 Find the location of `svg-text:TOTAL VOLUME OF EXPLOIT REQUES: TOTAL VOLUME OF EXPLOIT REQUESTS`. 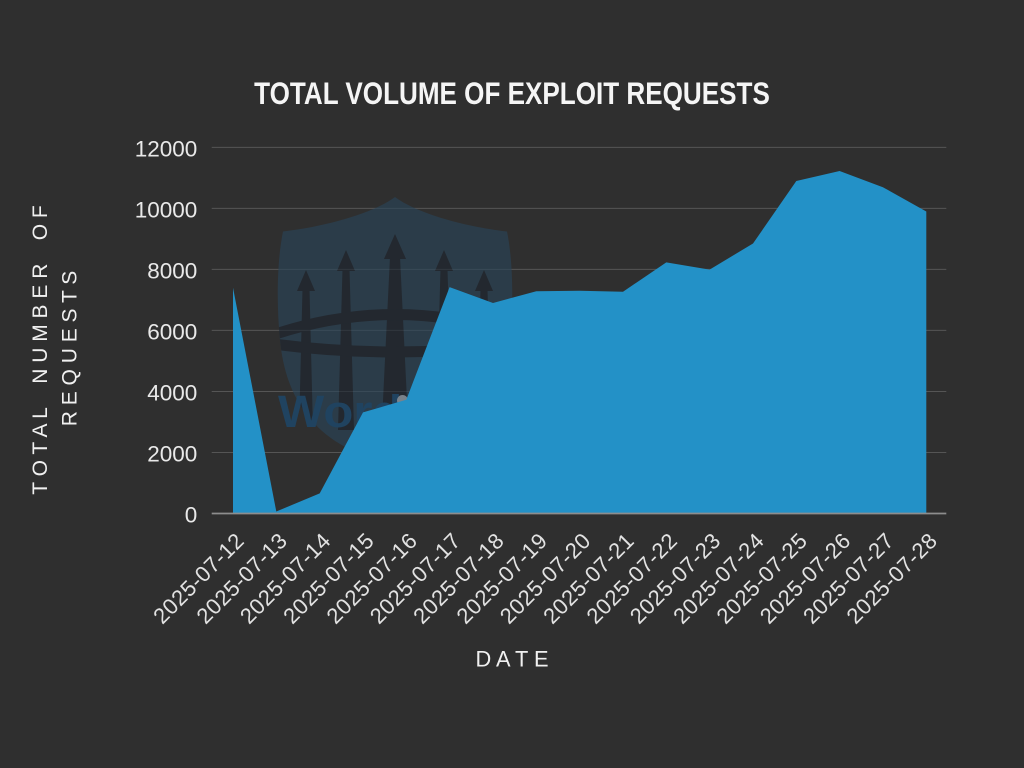

svg-text:TOTAL VOLUME OF EXPLOIT REQUES: TOTAL VOLUME OF EXPLOIT REQUESTS is located at coordinates (512, 94).